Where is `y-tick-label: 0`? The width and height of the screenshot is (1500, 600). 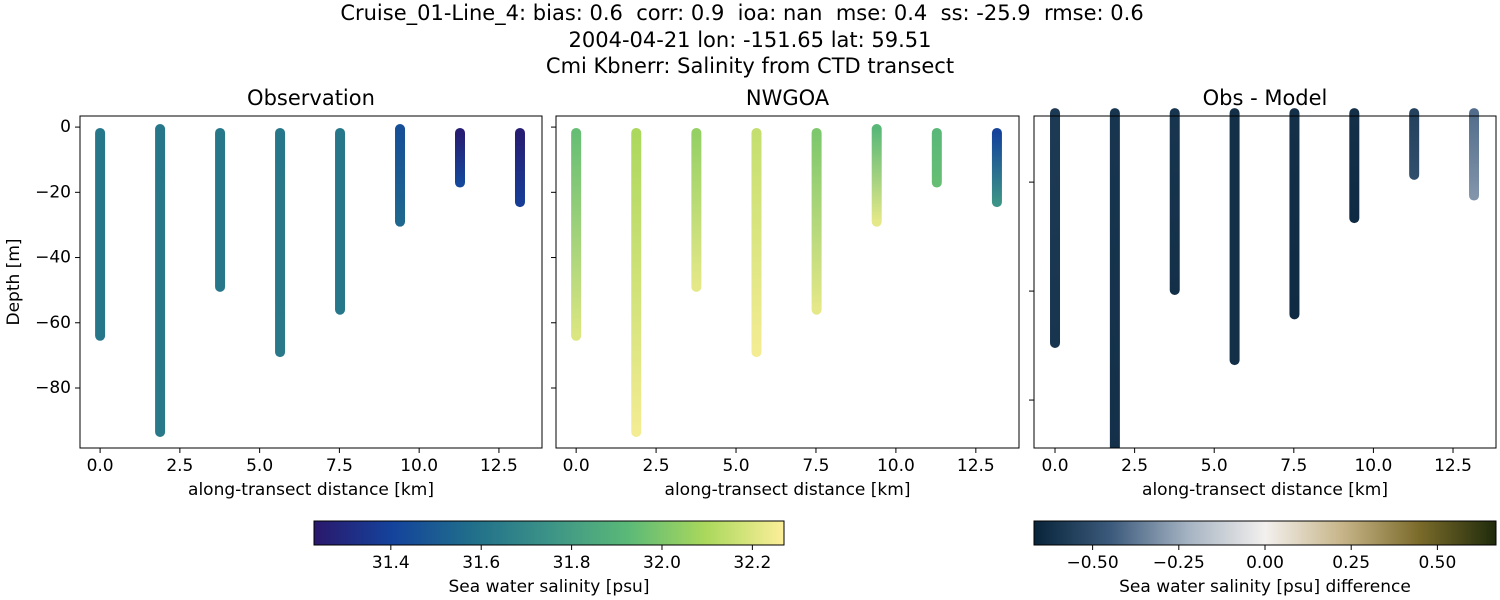 y-tick-label: 0 is located at coordinates (65, 127).